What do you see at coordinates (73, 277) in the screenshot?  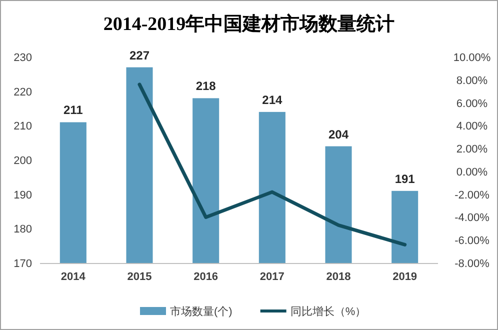 I see `x-tick-label: 2014` at bounding box center [73, 277].